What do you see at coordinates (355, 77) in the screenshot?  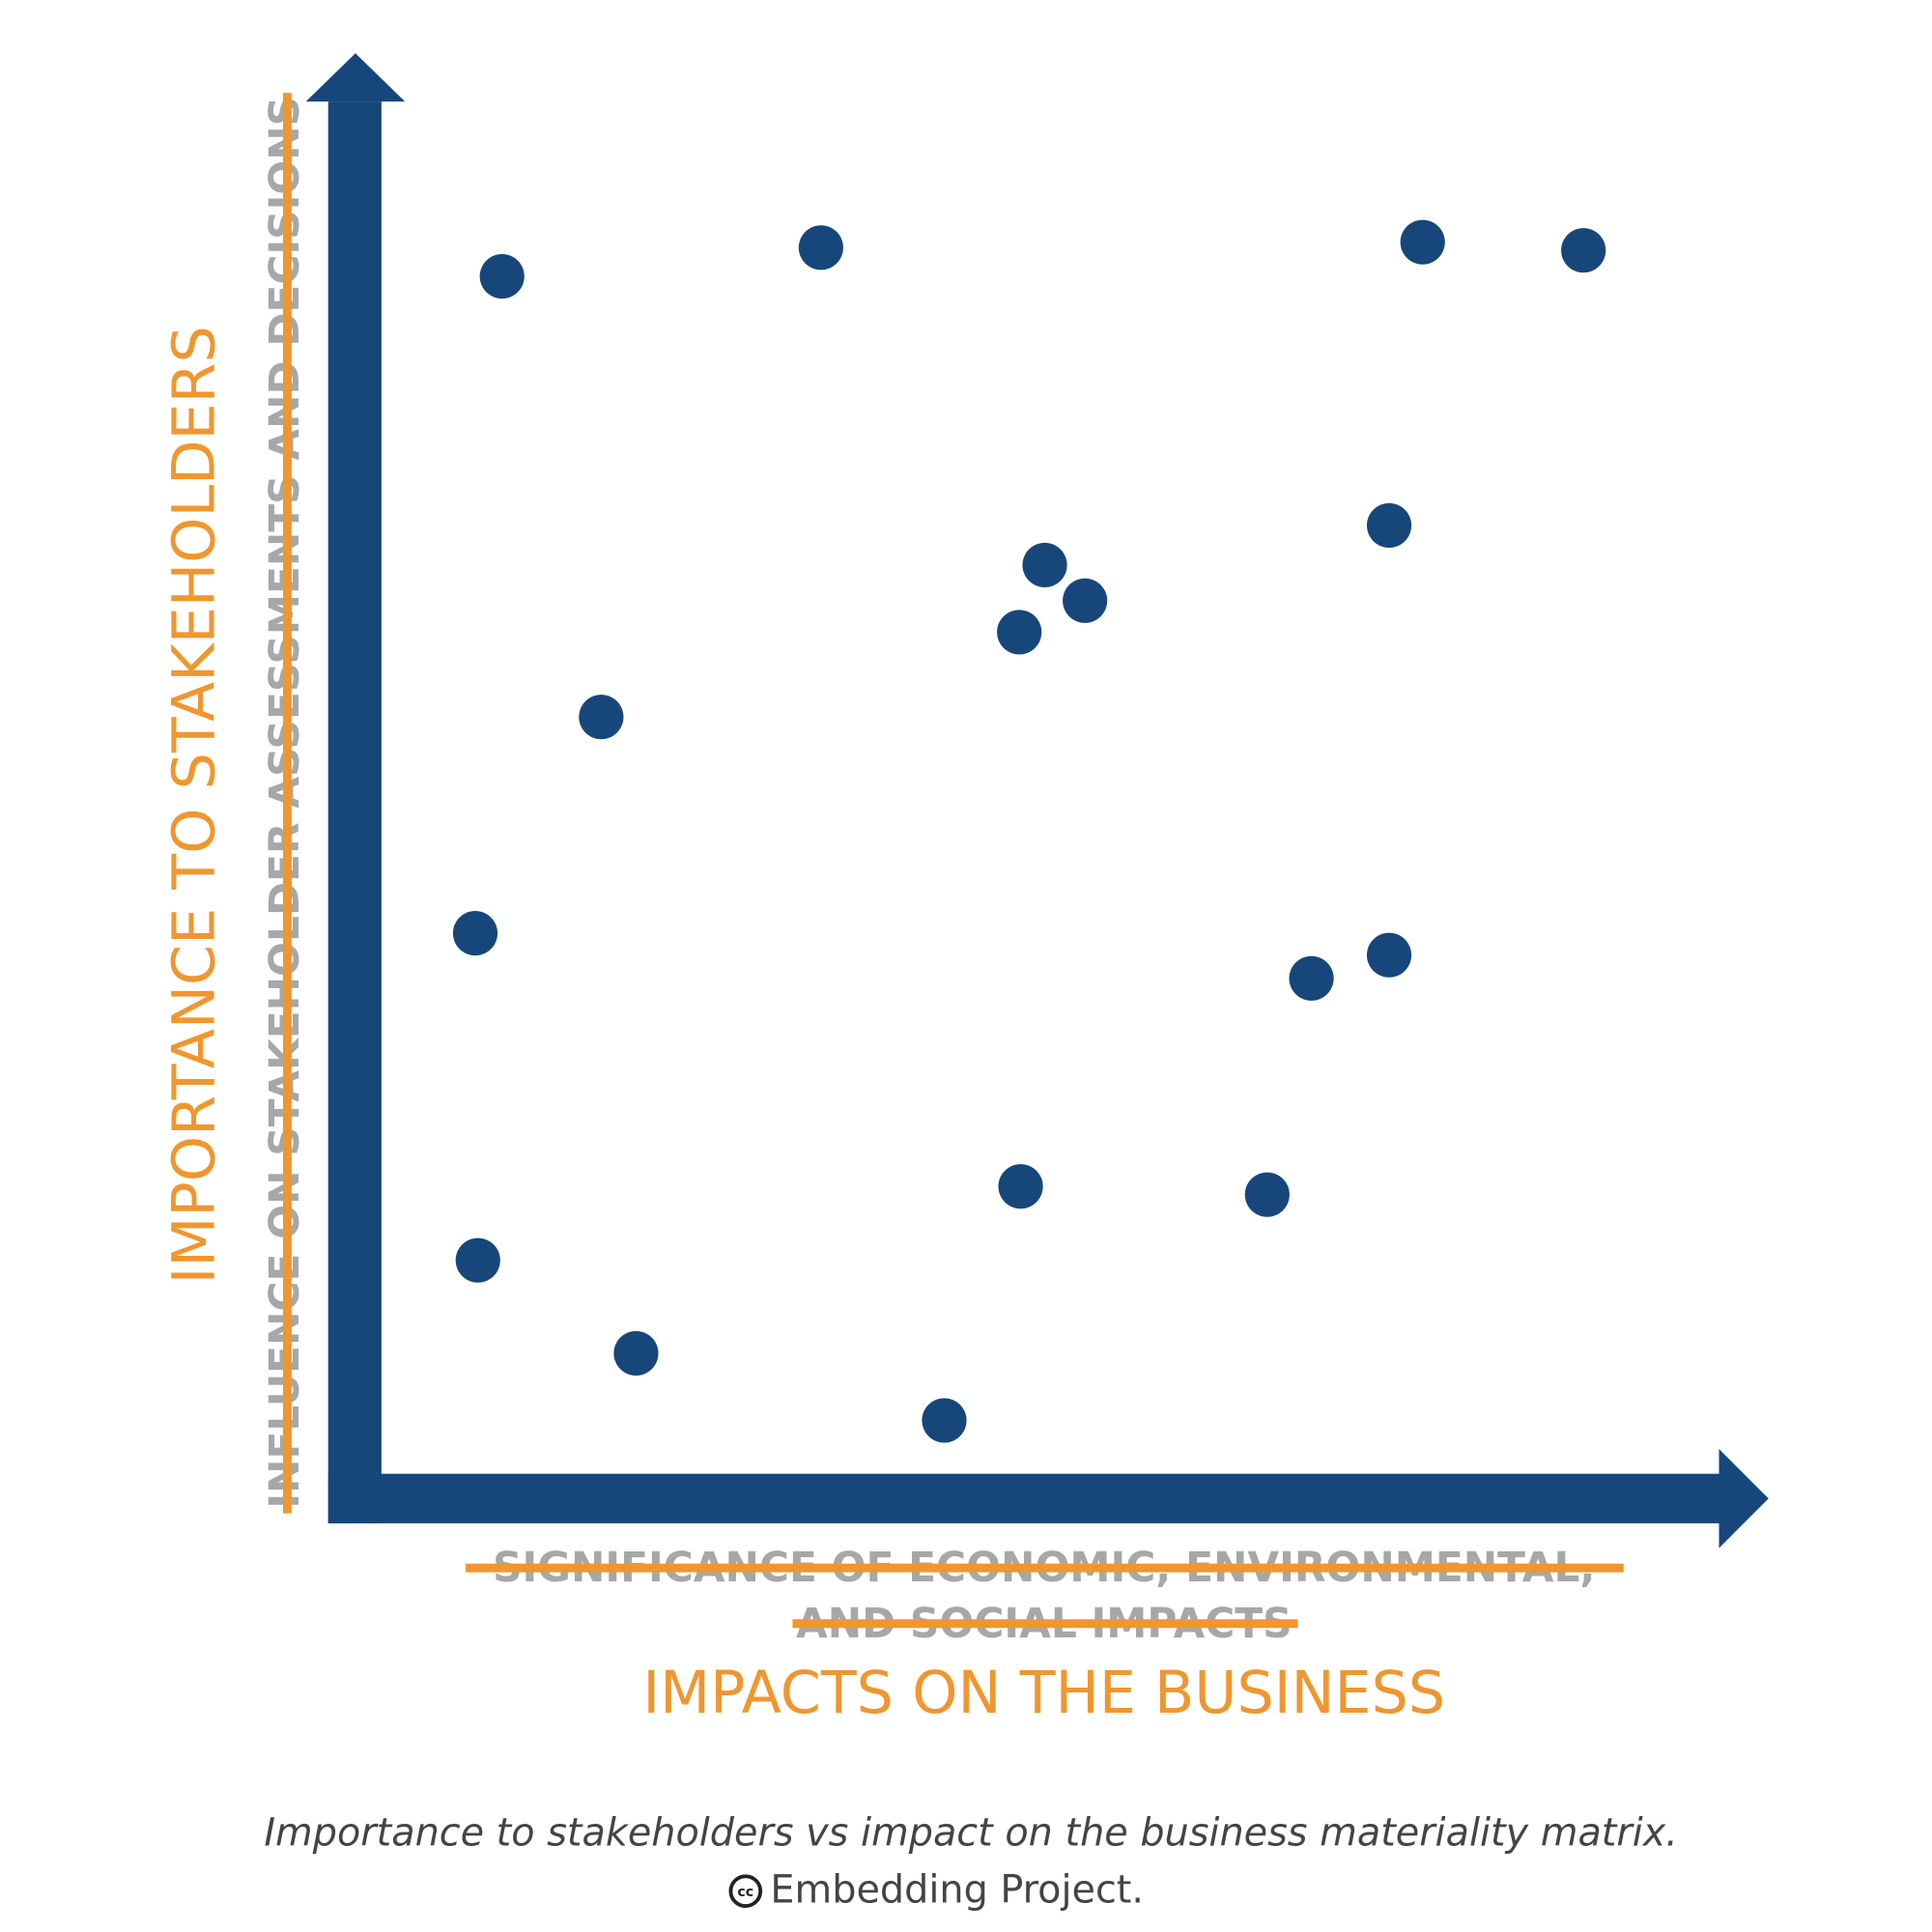 I see `y-axis-arrow` at bounding box center [355, 77].